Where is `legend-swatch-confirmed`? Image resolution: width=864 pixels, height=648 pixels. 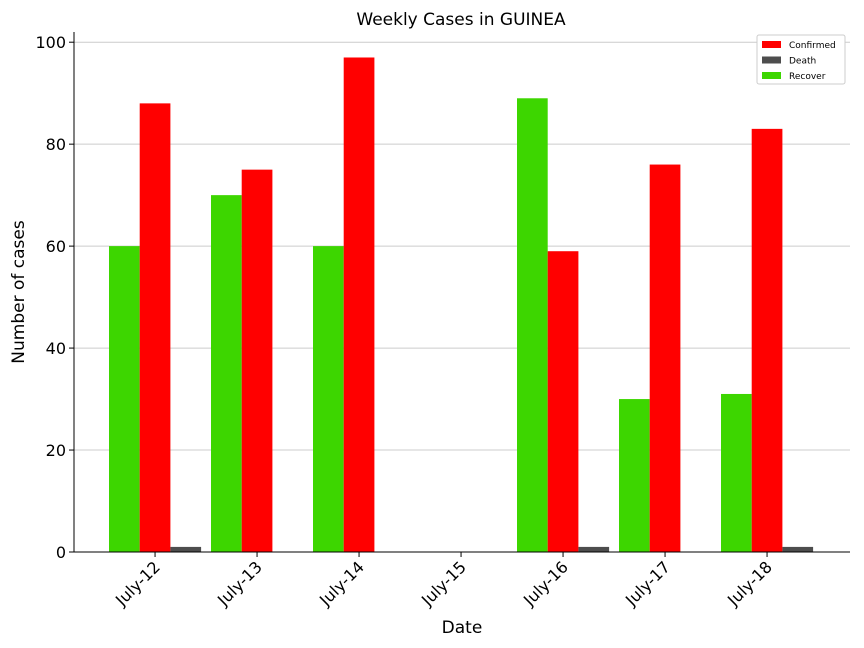
legend-swatch-confirmed is located at coordinates (771, 44).